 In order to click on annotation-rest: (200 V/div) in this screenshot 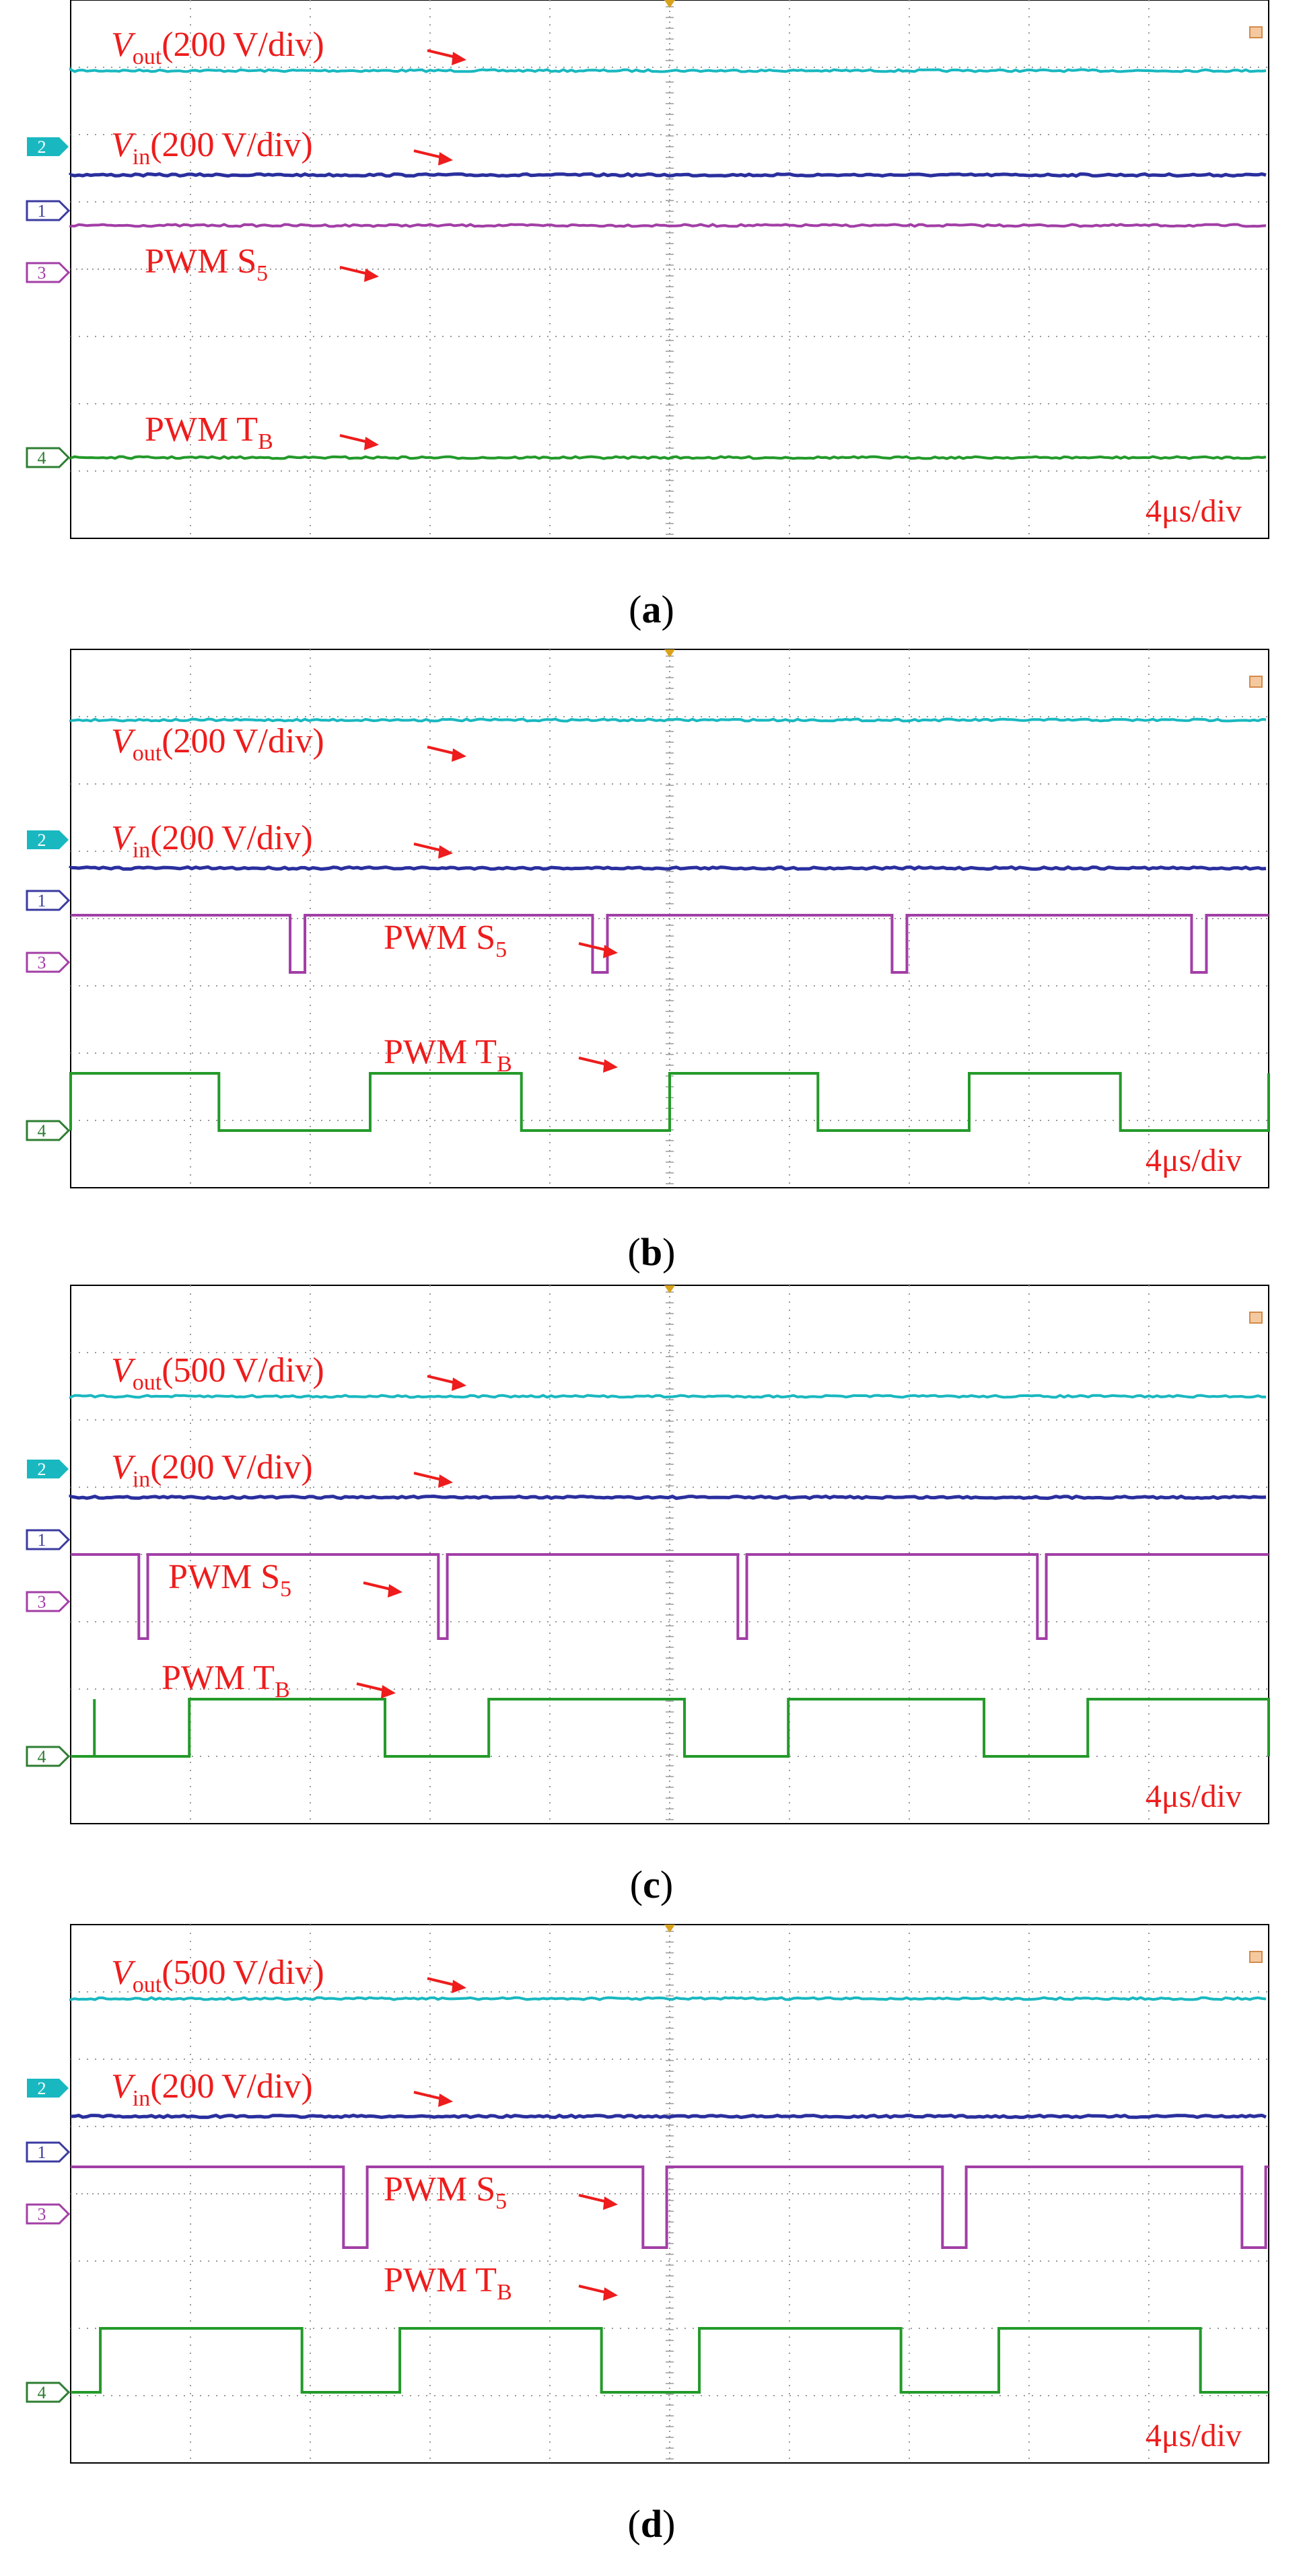, I will do `click(231, 1467)`.